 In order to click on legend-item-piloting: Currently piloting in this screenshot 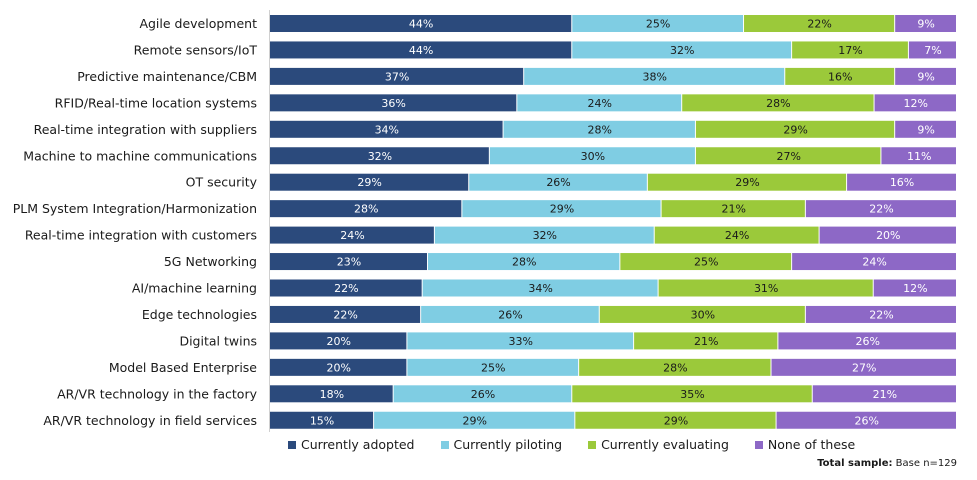, I will do `click(501, 444)`.